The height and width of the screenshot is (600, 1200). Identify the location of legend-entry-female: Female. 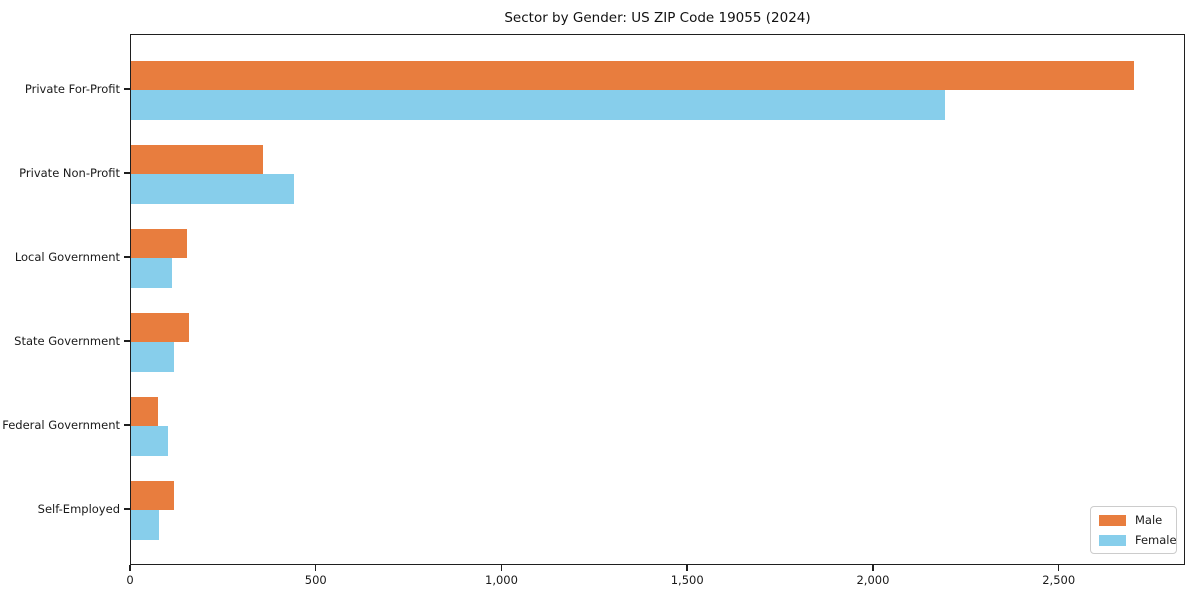
(1138, 540).